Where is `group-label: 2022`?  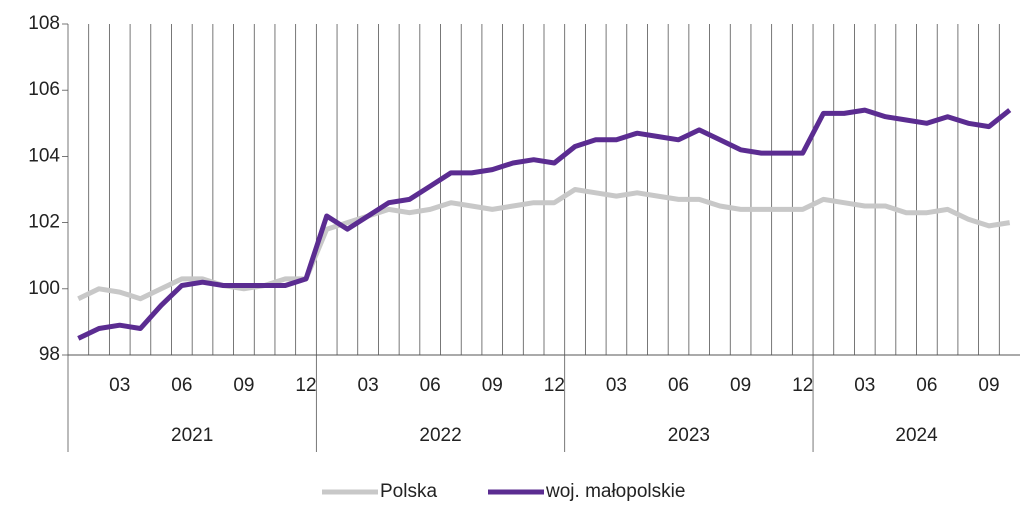
group-label: 2022 is located at coordinates (440, 435).